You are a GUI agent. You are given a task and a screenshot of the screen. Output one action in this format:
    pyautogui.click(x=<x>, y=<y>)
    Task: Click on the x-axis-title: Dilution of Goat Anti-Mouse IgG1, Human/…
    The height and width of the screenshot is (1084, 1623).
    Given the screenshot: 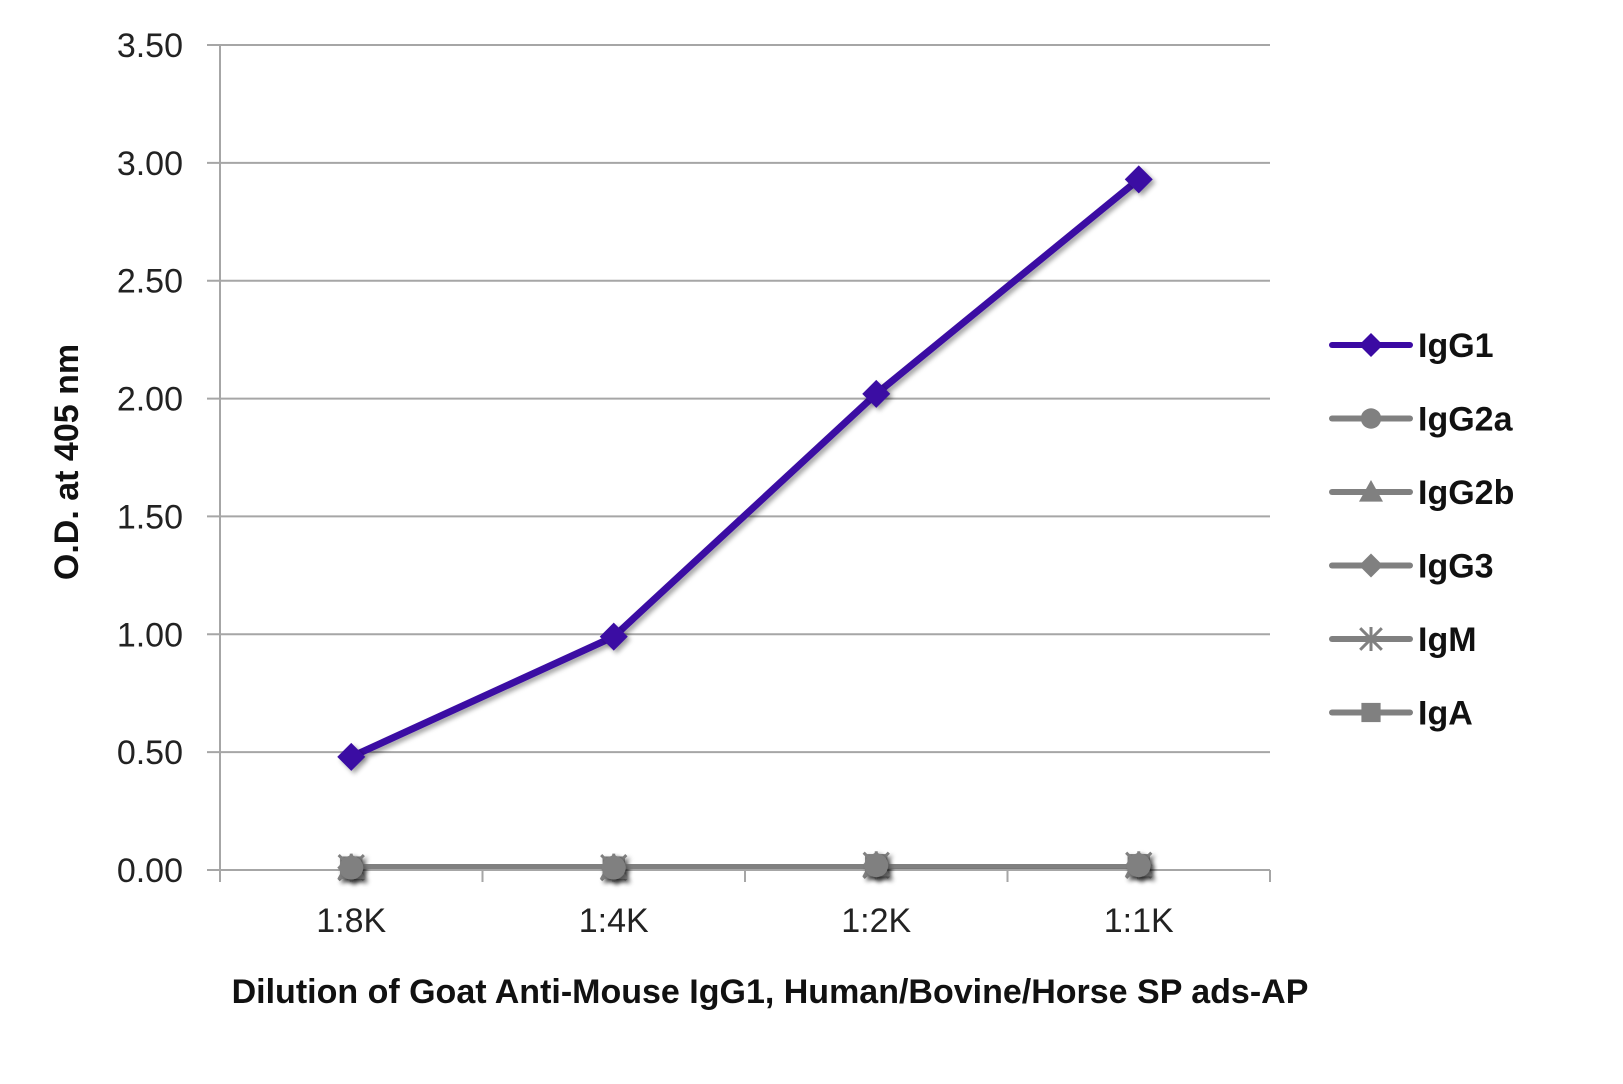 What is the action you would take?
    pyautogui.click(x=770, y=992)
    